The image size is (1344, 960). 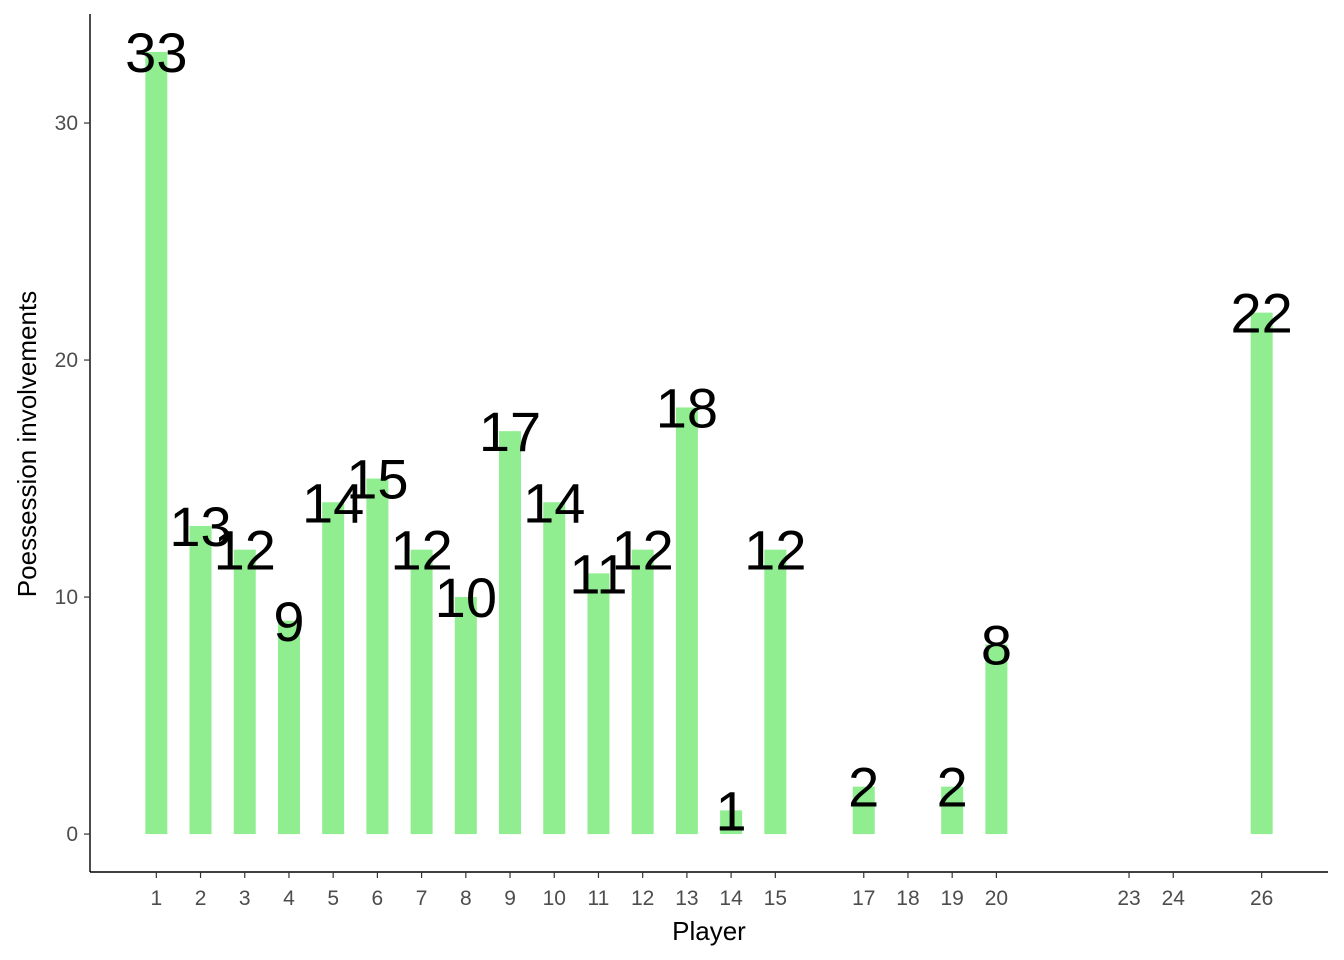 I want to click on data-label-player-19: 2, so click(x=952, y=787).